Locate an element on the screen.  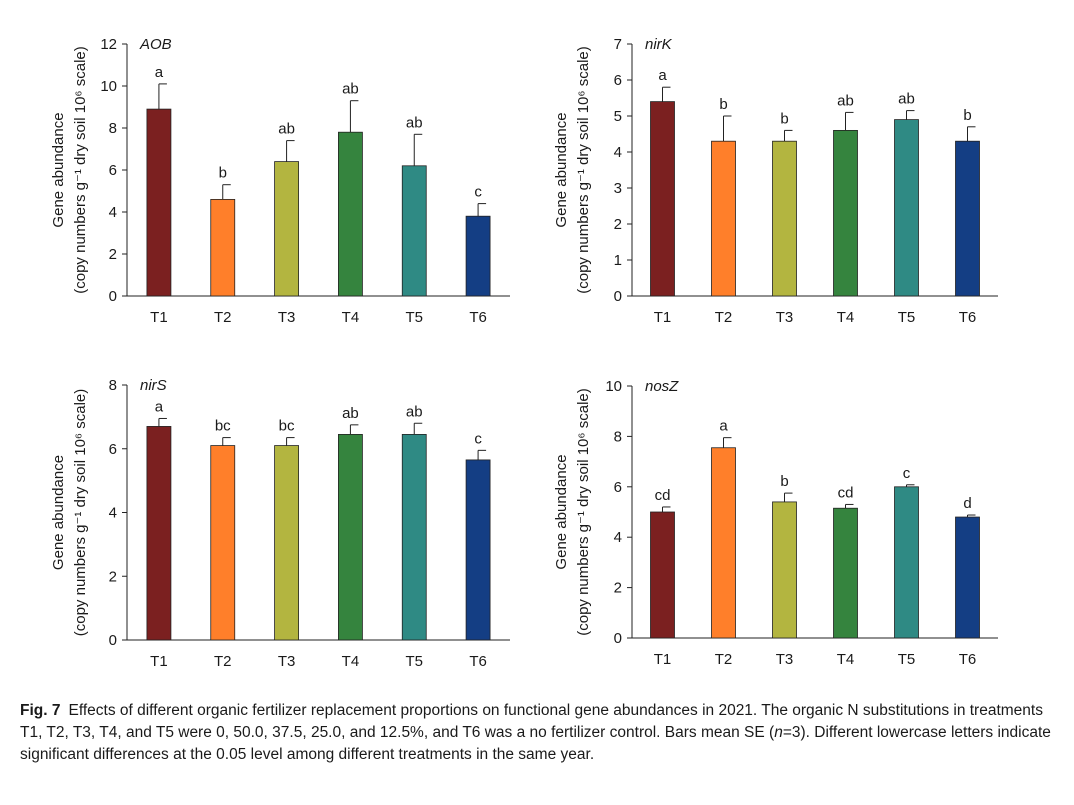
caption-n-italic: n is located at coordinates (778, 732).